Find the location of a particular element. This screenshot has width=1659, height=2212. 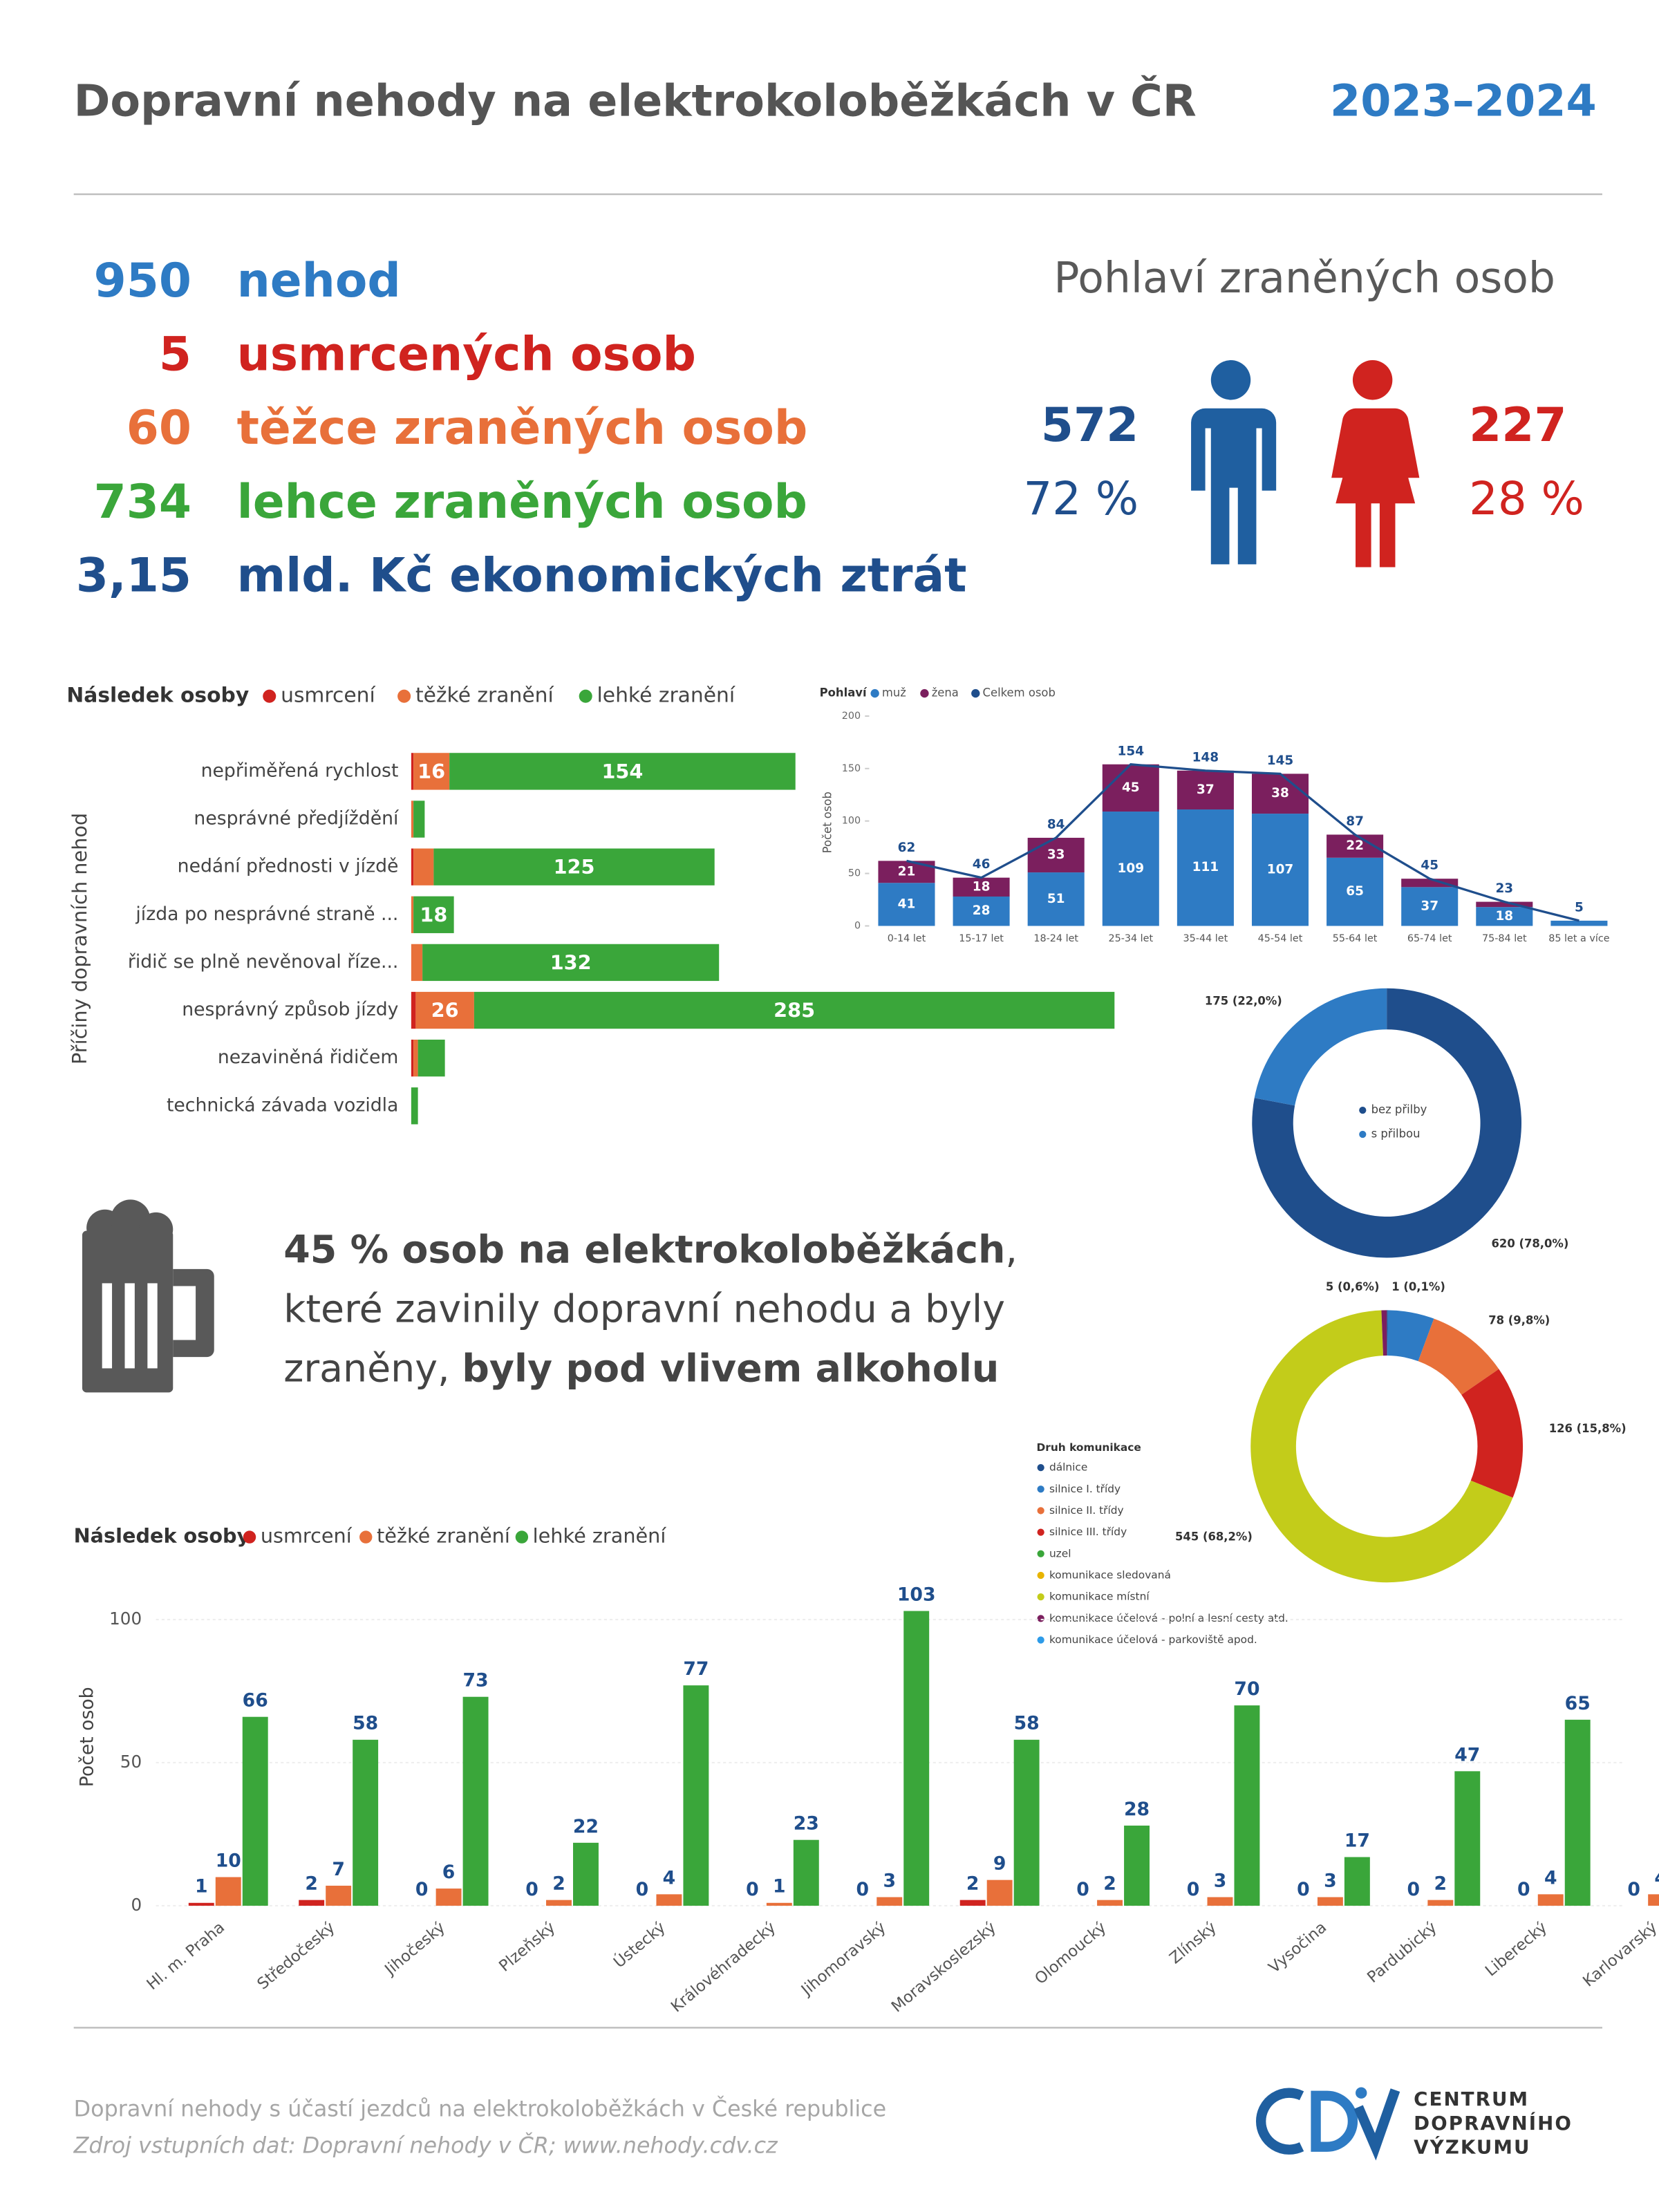

value-label: 41 is located at coordinates (907, 904).